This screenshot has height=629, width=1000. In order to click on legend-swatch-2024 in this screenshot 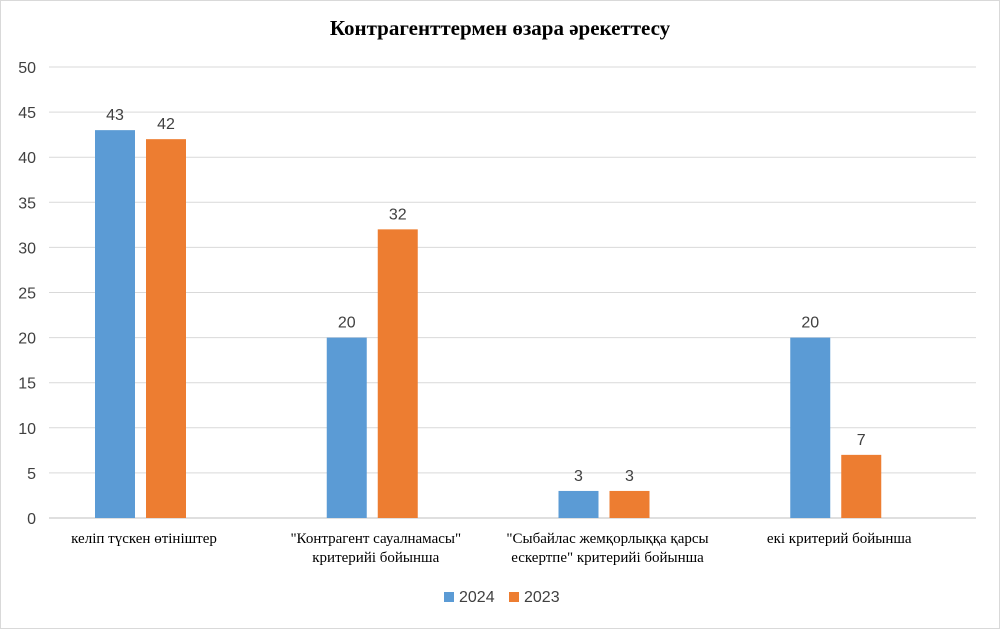, I will do `click(449, 597)`.